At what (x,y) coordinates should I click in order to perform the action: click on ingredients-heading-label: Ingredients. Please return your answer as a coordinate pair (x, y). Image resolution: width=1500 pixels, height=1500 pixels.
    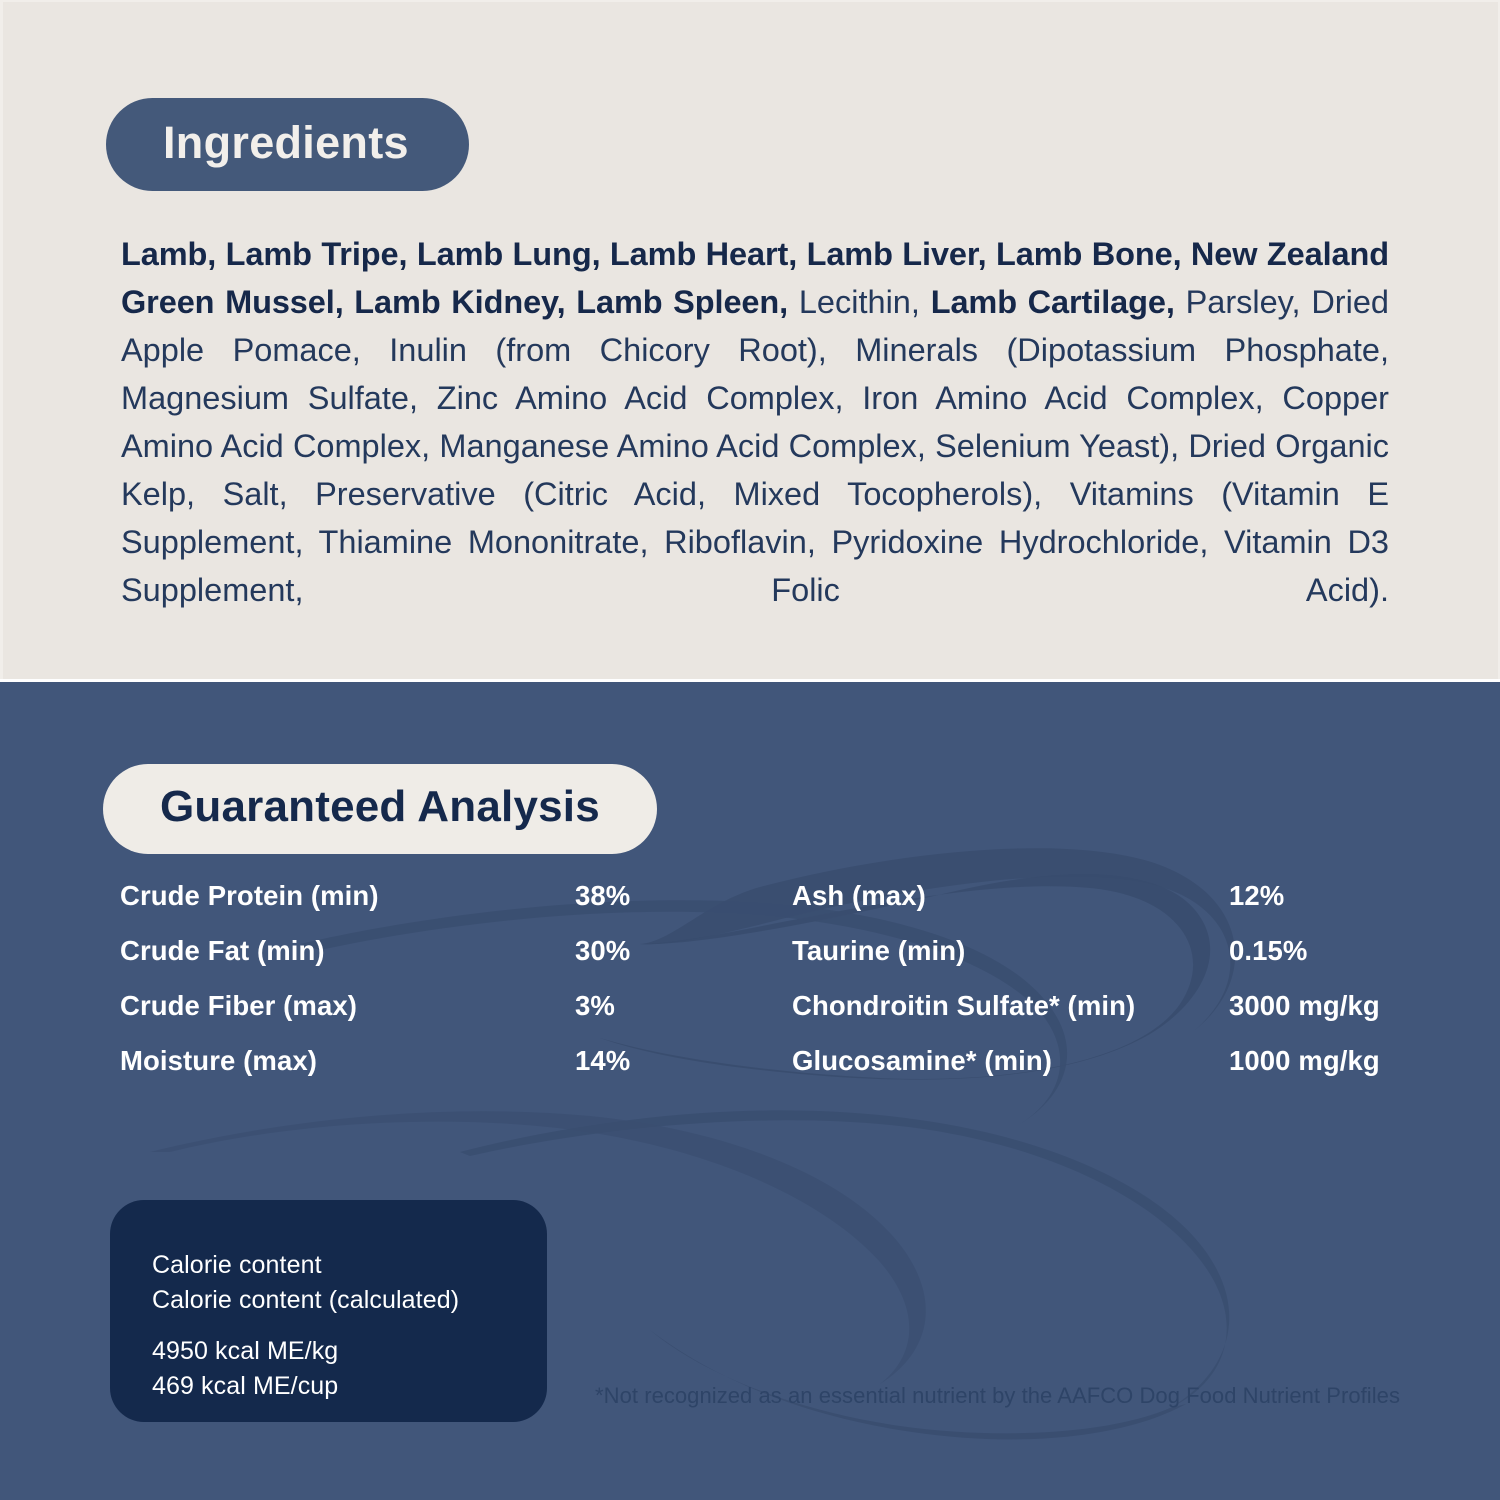
    Looking at the image, I should click on (286, 142).